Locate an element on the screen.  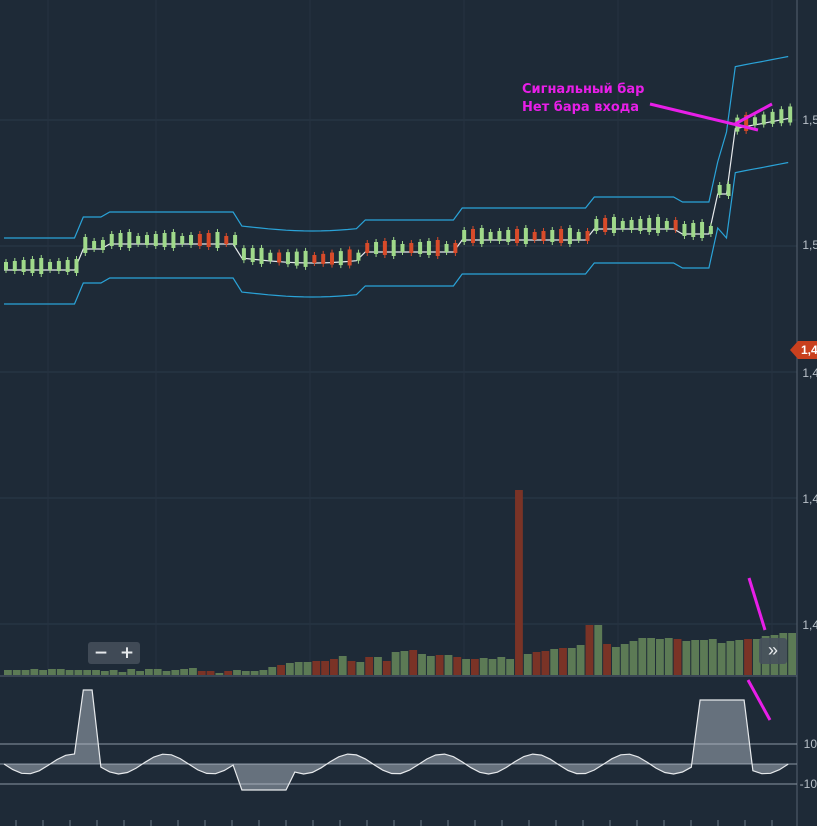
price-axis-label-3: 1,4 is located at coordinates (809, 373).